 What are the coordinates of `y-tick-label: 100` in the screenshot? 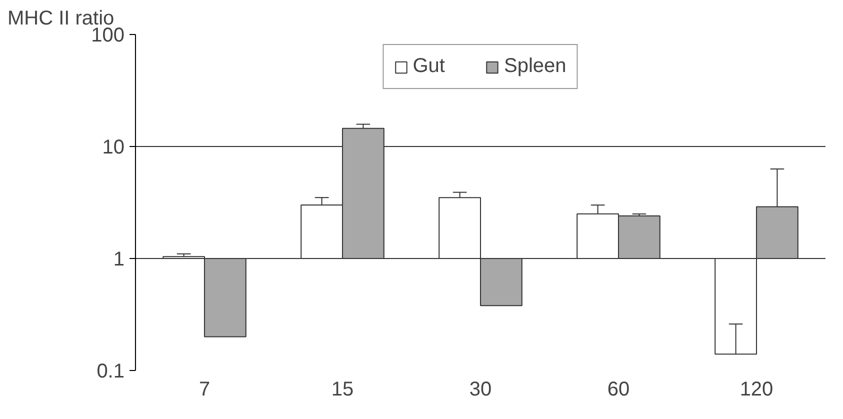 It's located at (108, 35).